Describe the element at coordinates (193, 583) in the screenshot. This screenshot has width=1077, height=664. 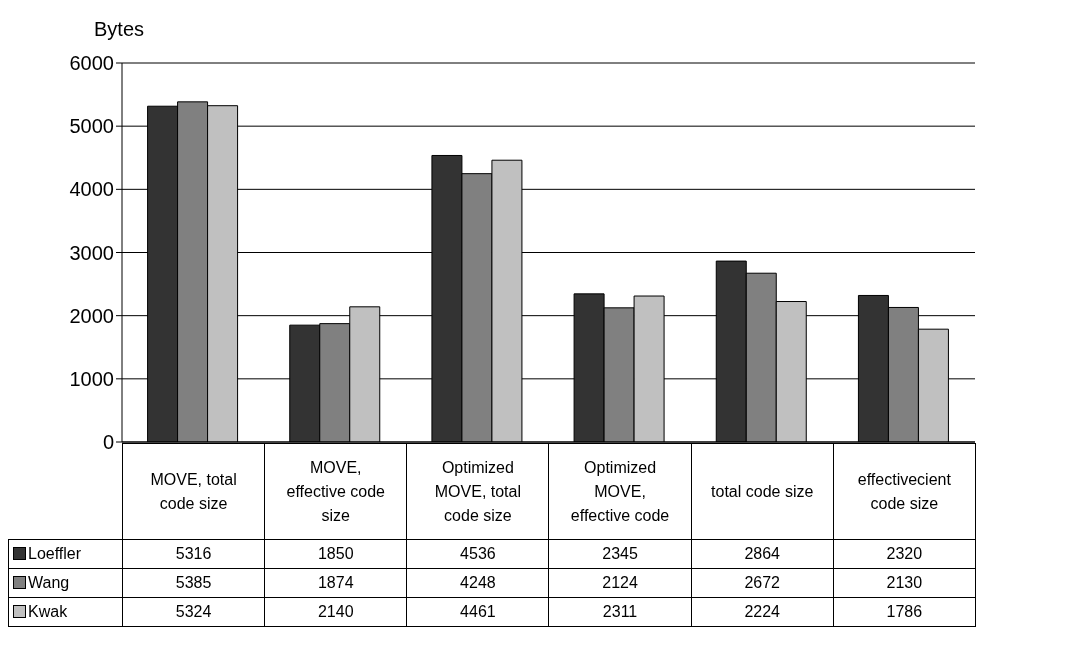
I see `data-label: 5385` at that location.